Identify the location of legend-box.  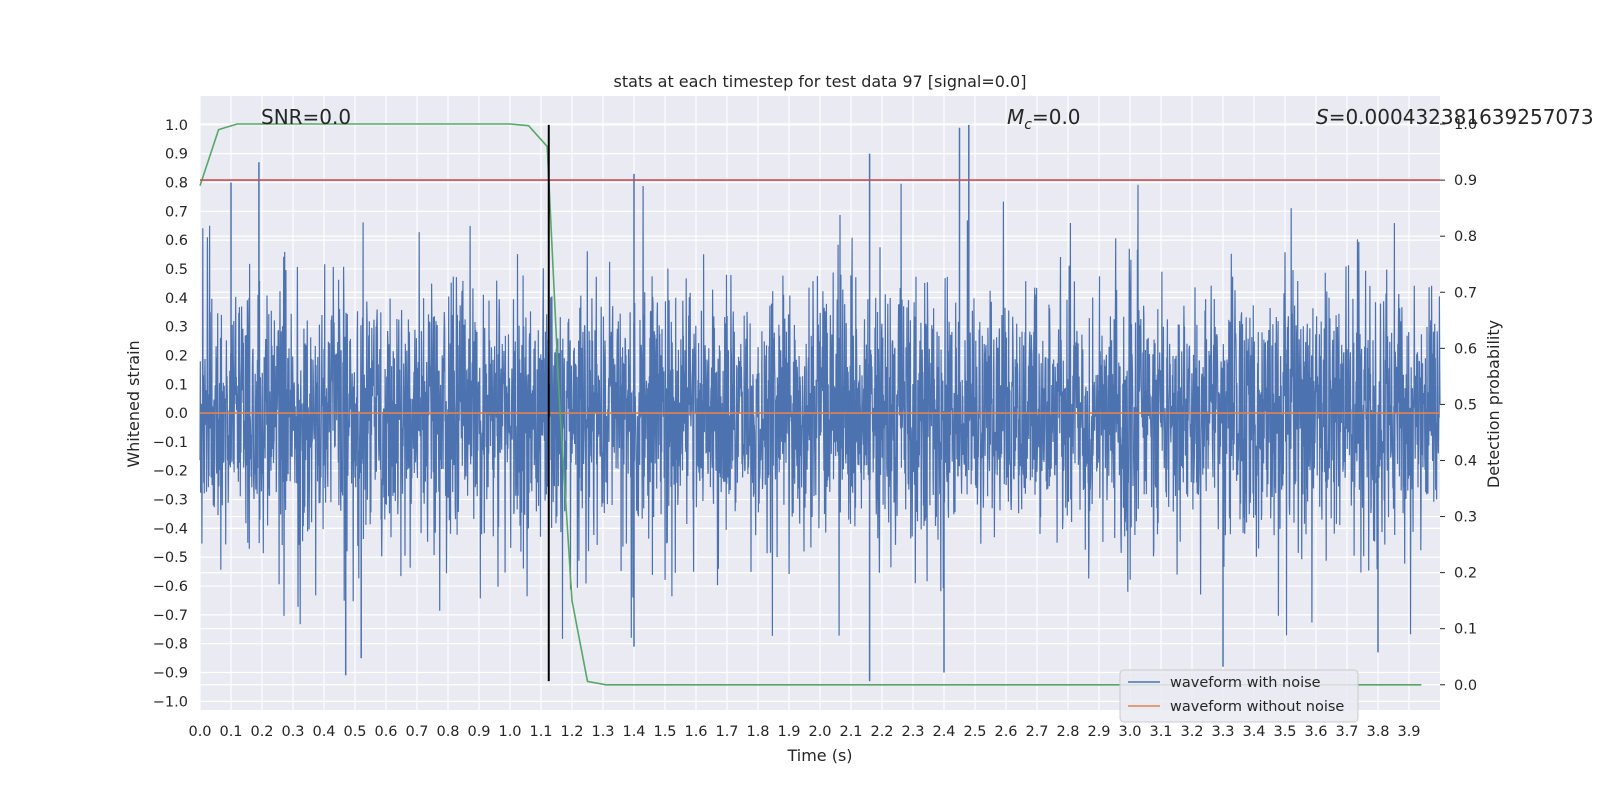
(1239, 696).